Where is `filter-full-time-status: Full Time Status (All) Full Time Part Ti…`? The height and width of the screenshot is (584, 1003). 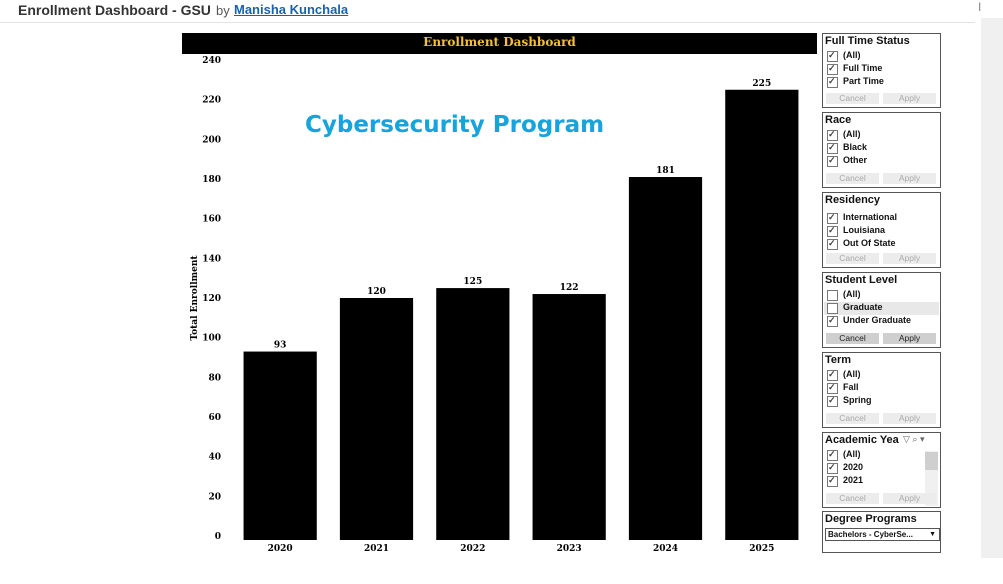
filter-full-time-status: Full Time Status (All) Full Time Part Ti… is located at coordinates (881, 70).